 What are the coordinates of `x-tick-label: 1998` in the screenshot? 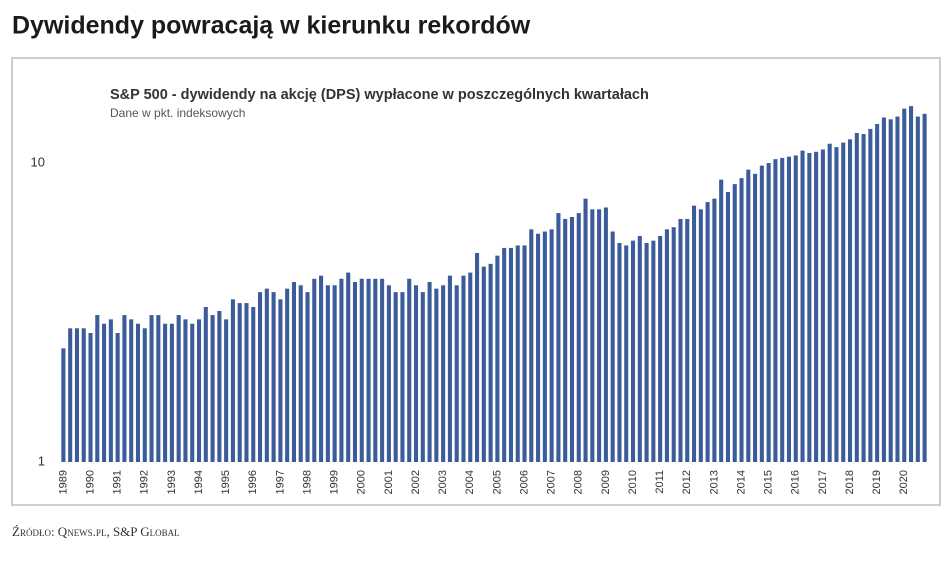 It's located at (307, 482).